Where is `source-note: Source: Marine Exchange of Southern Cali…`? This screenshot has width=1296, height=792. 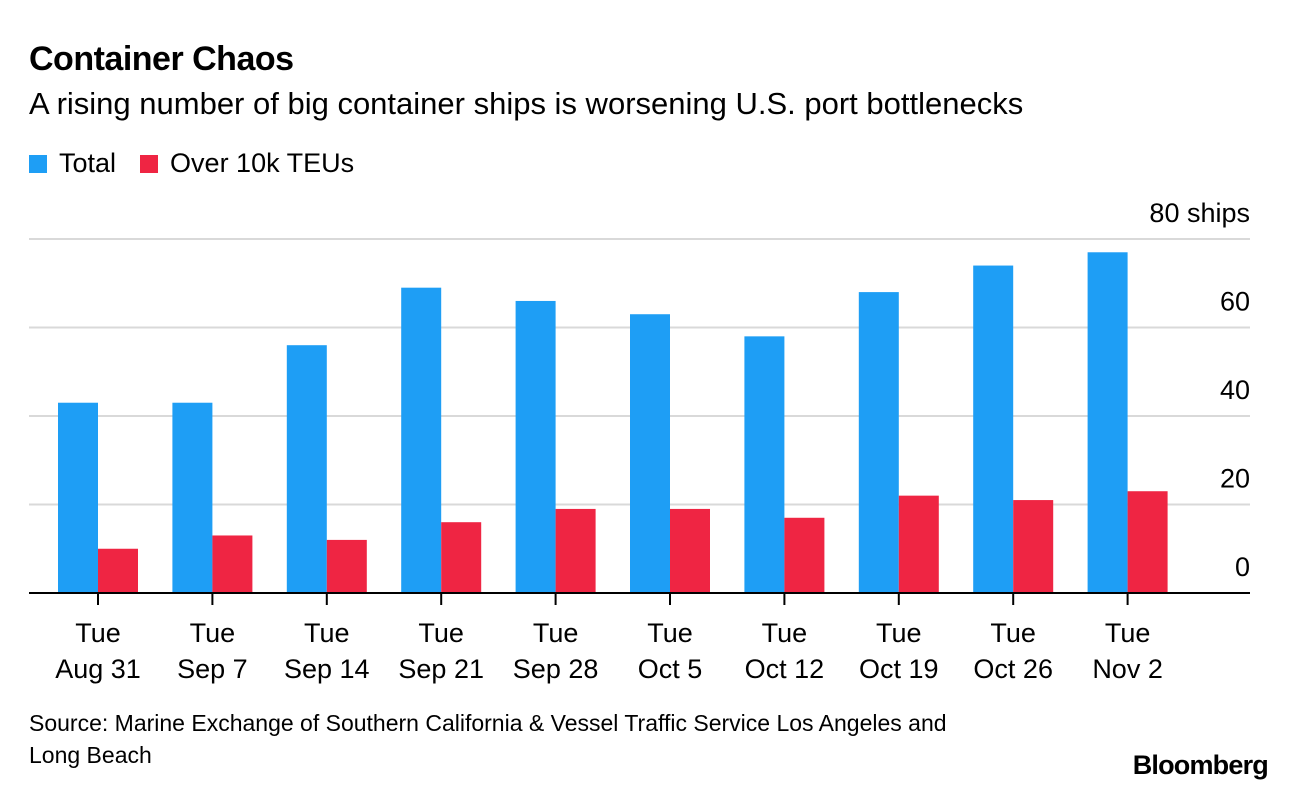 source-note: Source: Marine Exchange of Southern Cali… is located at coordinates (488, 739).